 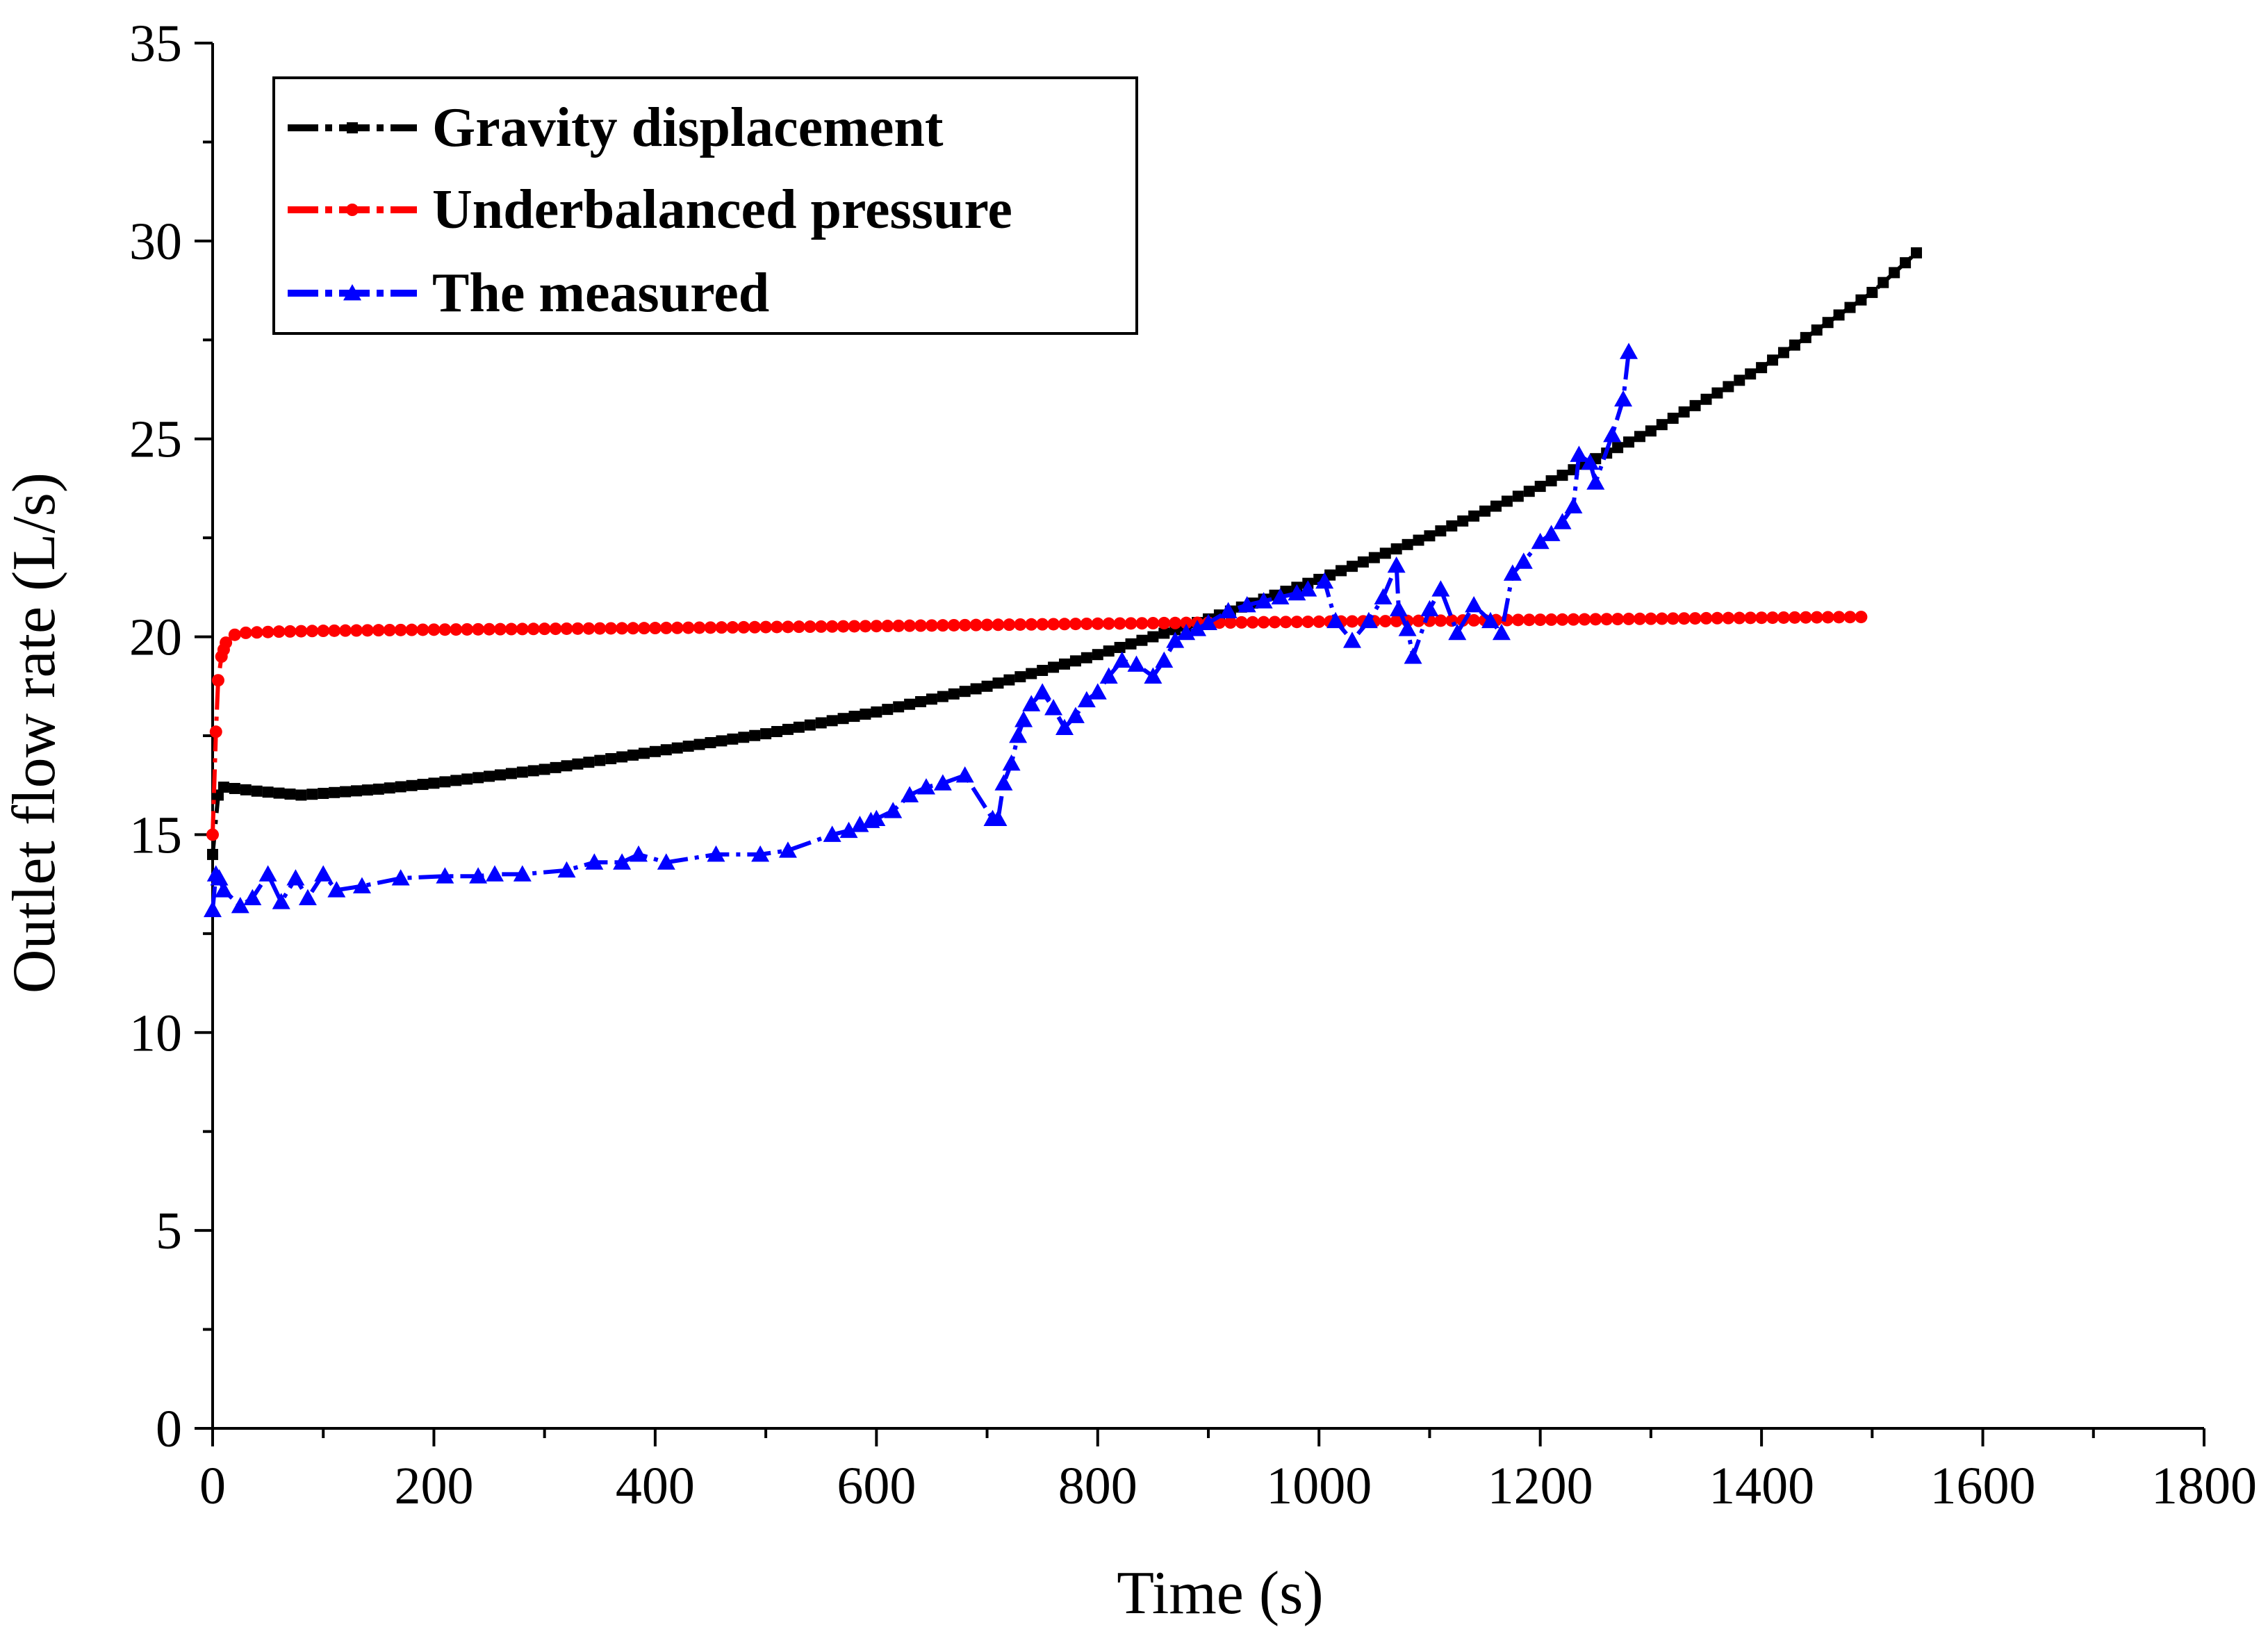 What do you see at coordinates (155, 440) in the screenshot?
I see `y-tick-label: 25` at bounding box center [155, 440].